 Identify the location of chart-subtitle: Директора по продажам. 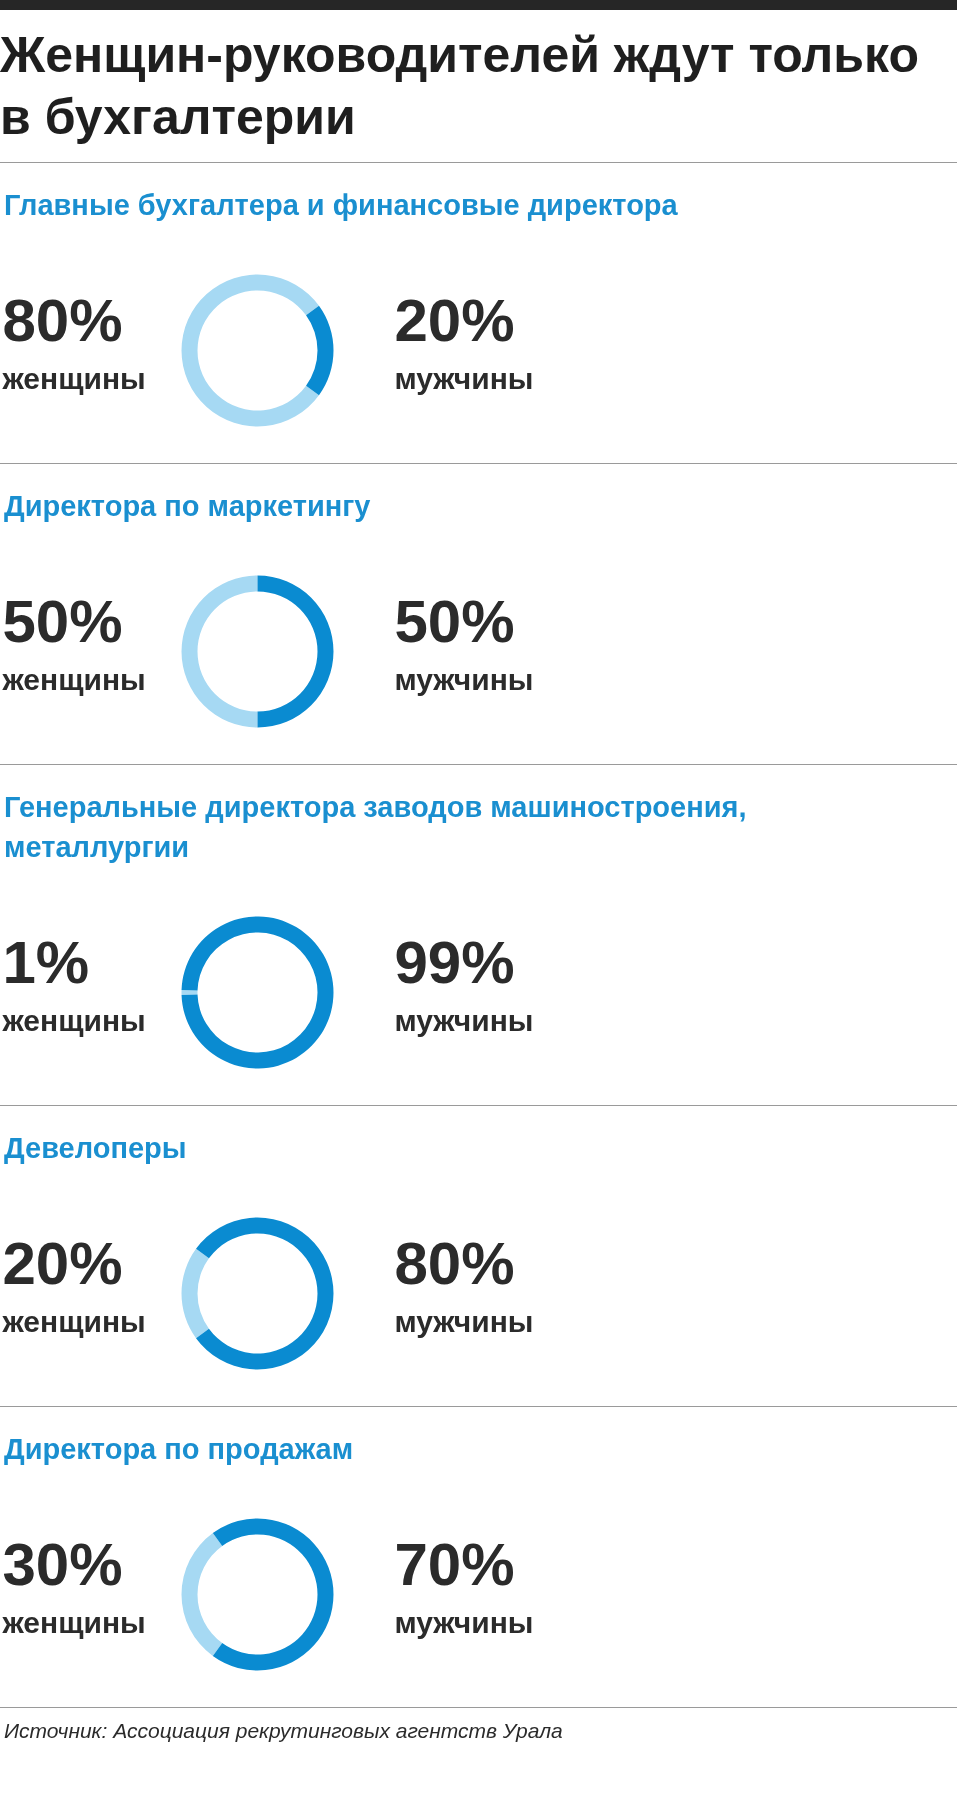
(179, 1449).